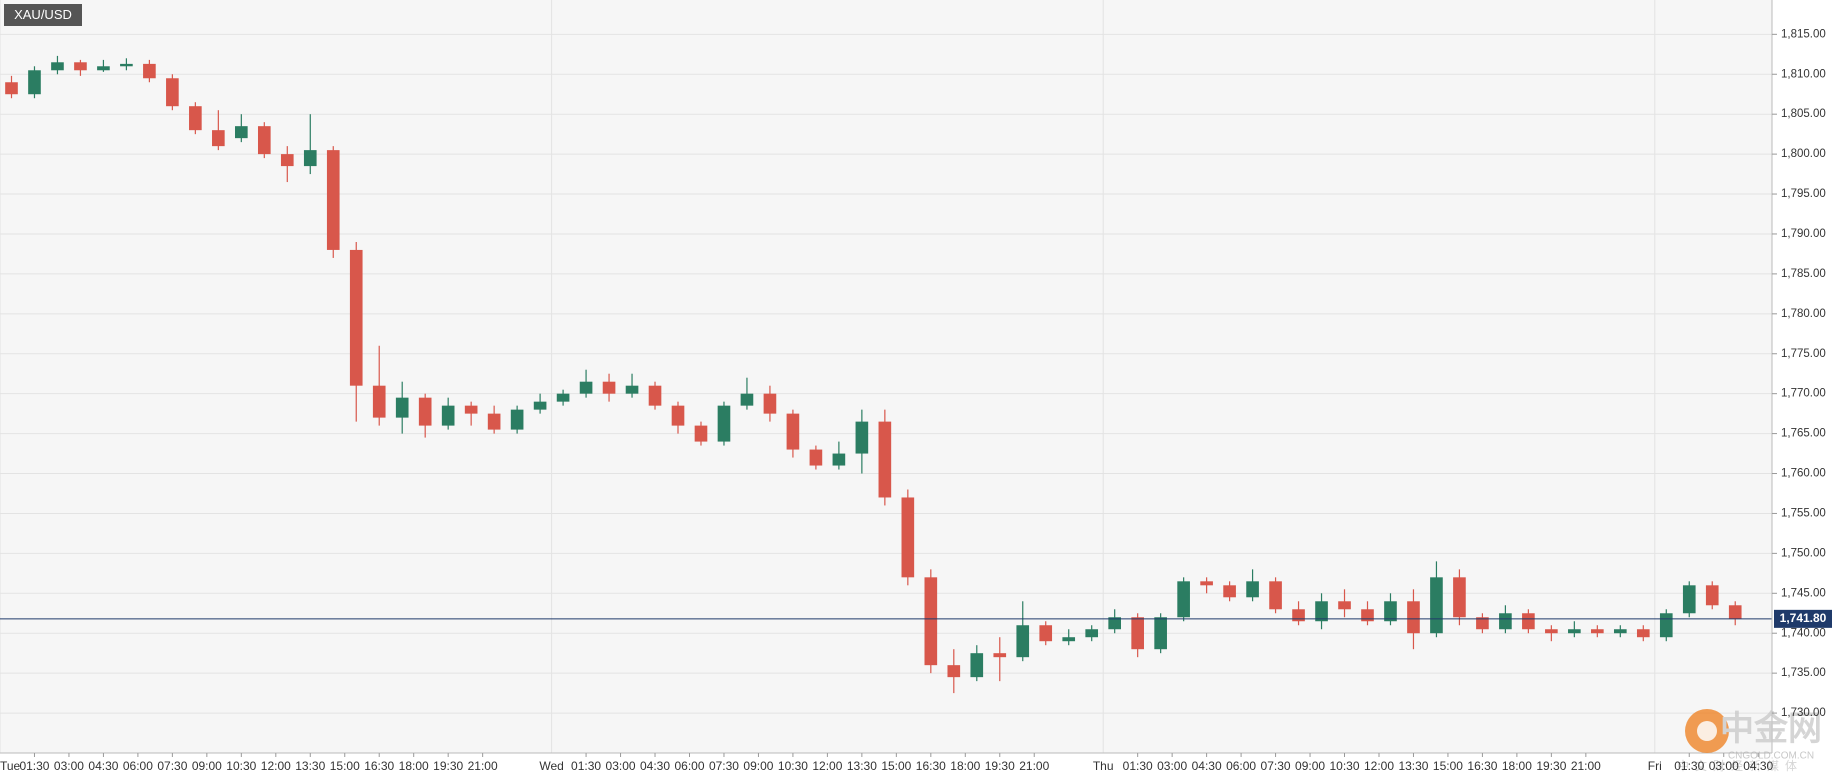 This screenshot has width=1834, height=777. Describe the element at coordinates (1771, 756) in the screenshot. I see `watermark-domain: CNGOLD.COM.CN` at that location.